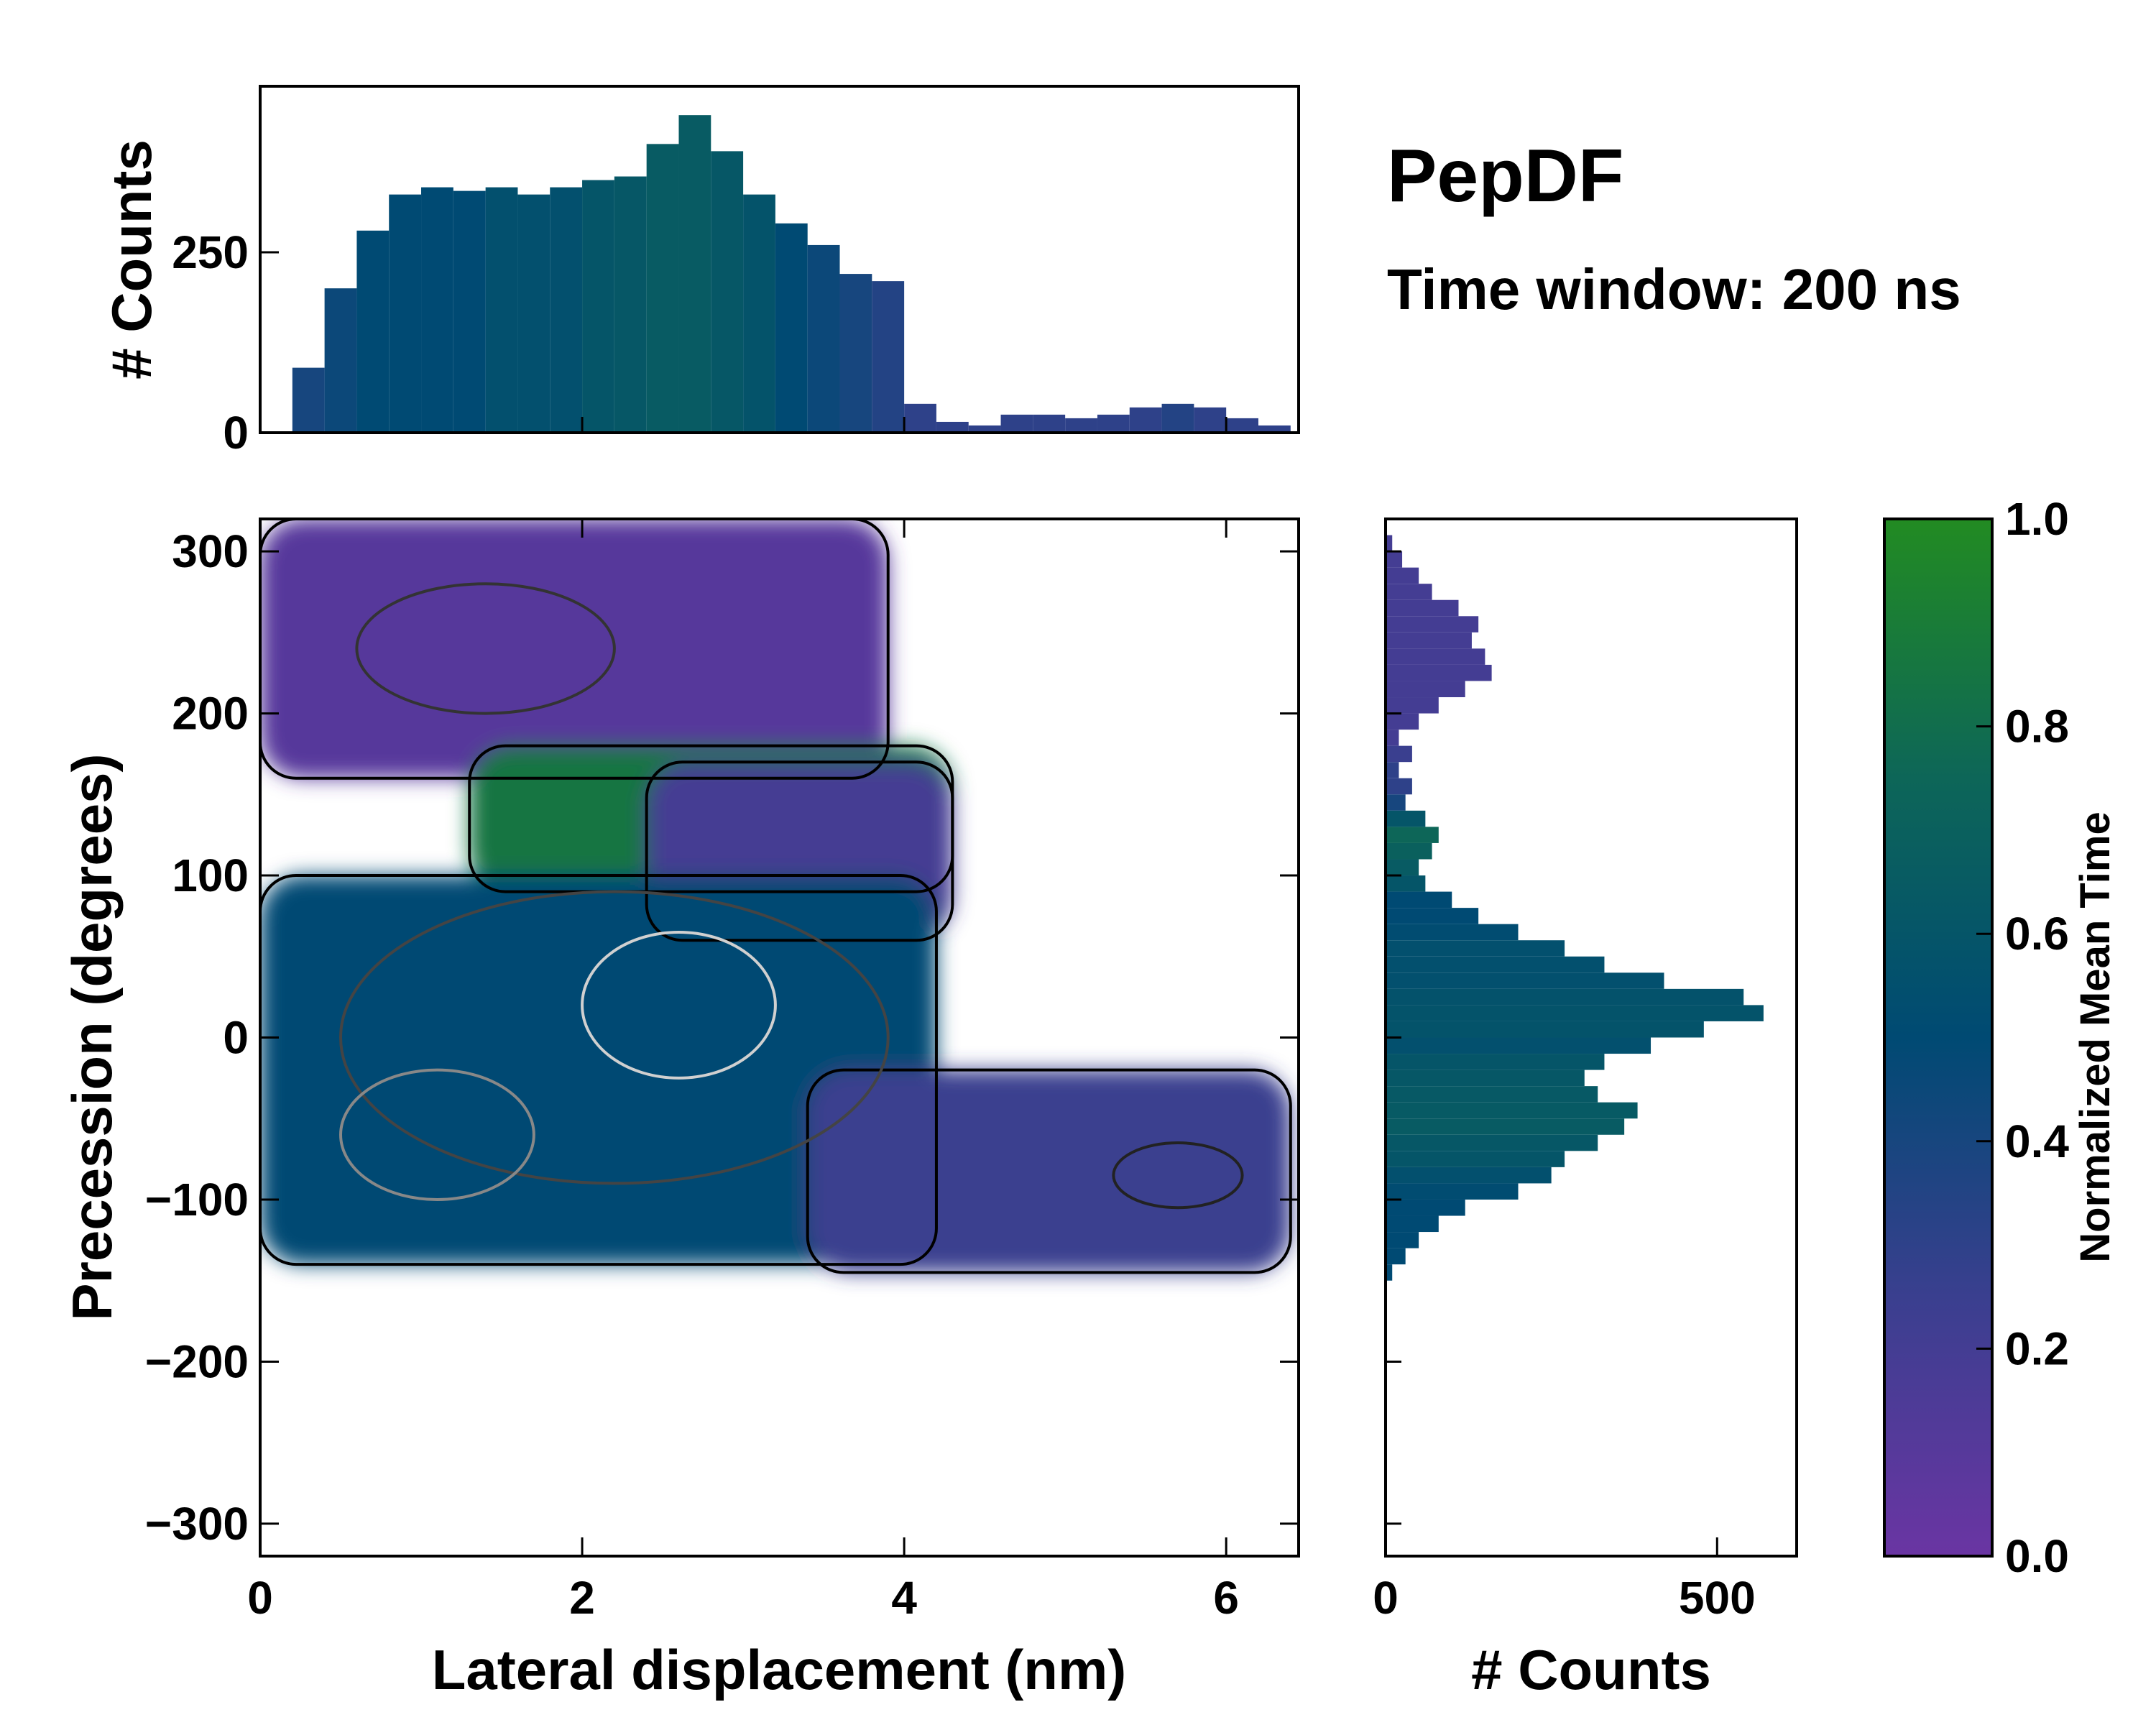 This screenshot has height=1725, width=2156. Describe the element at coordinates (2095, 1036) in the screenshot. I see `colorbar-label: Normalized Mean Time` at that location.